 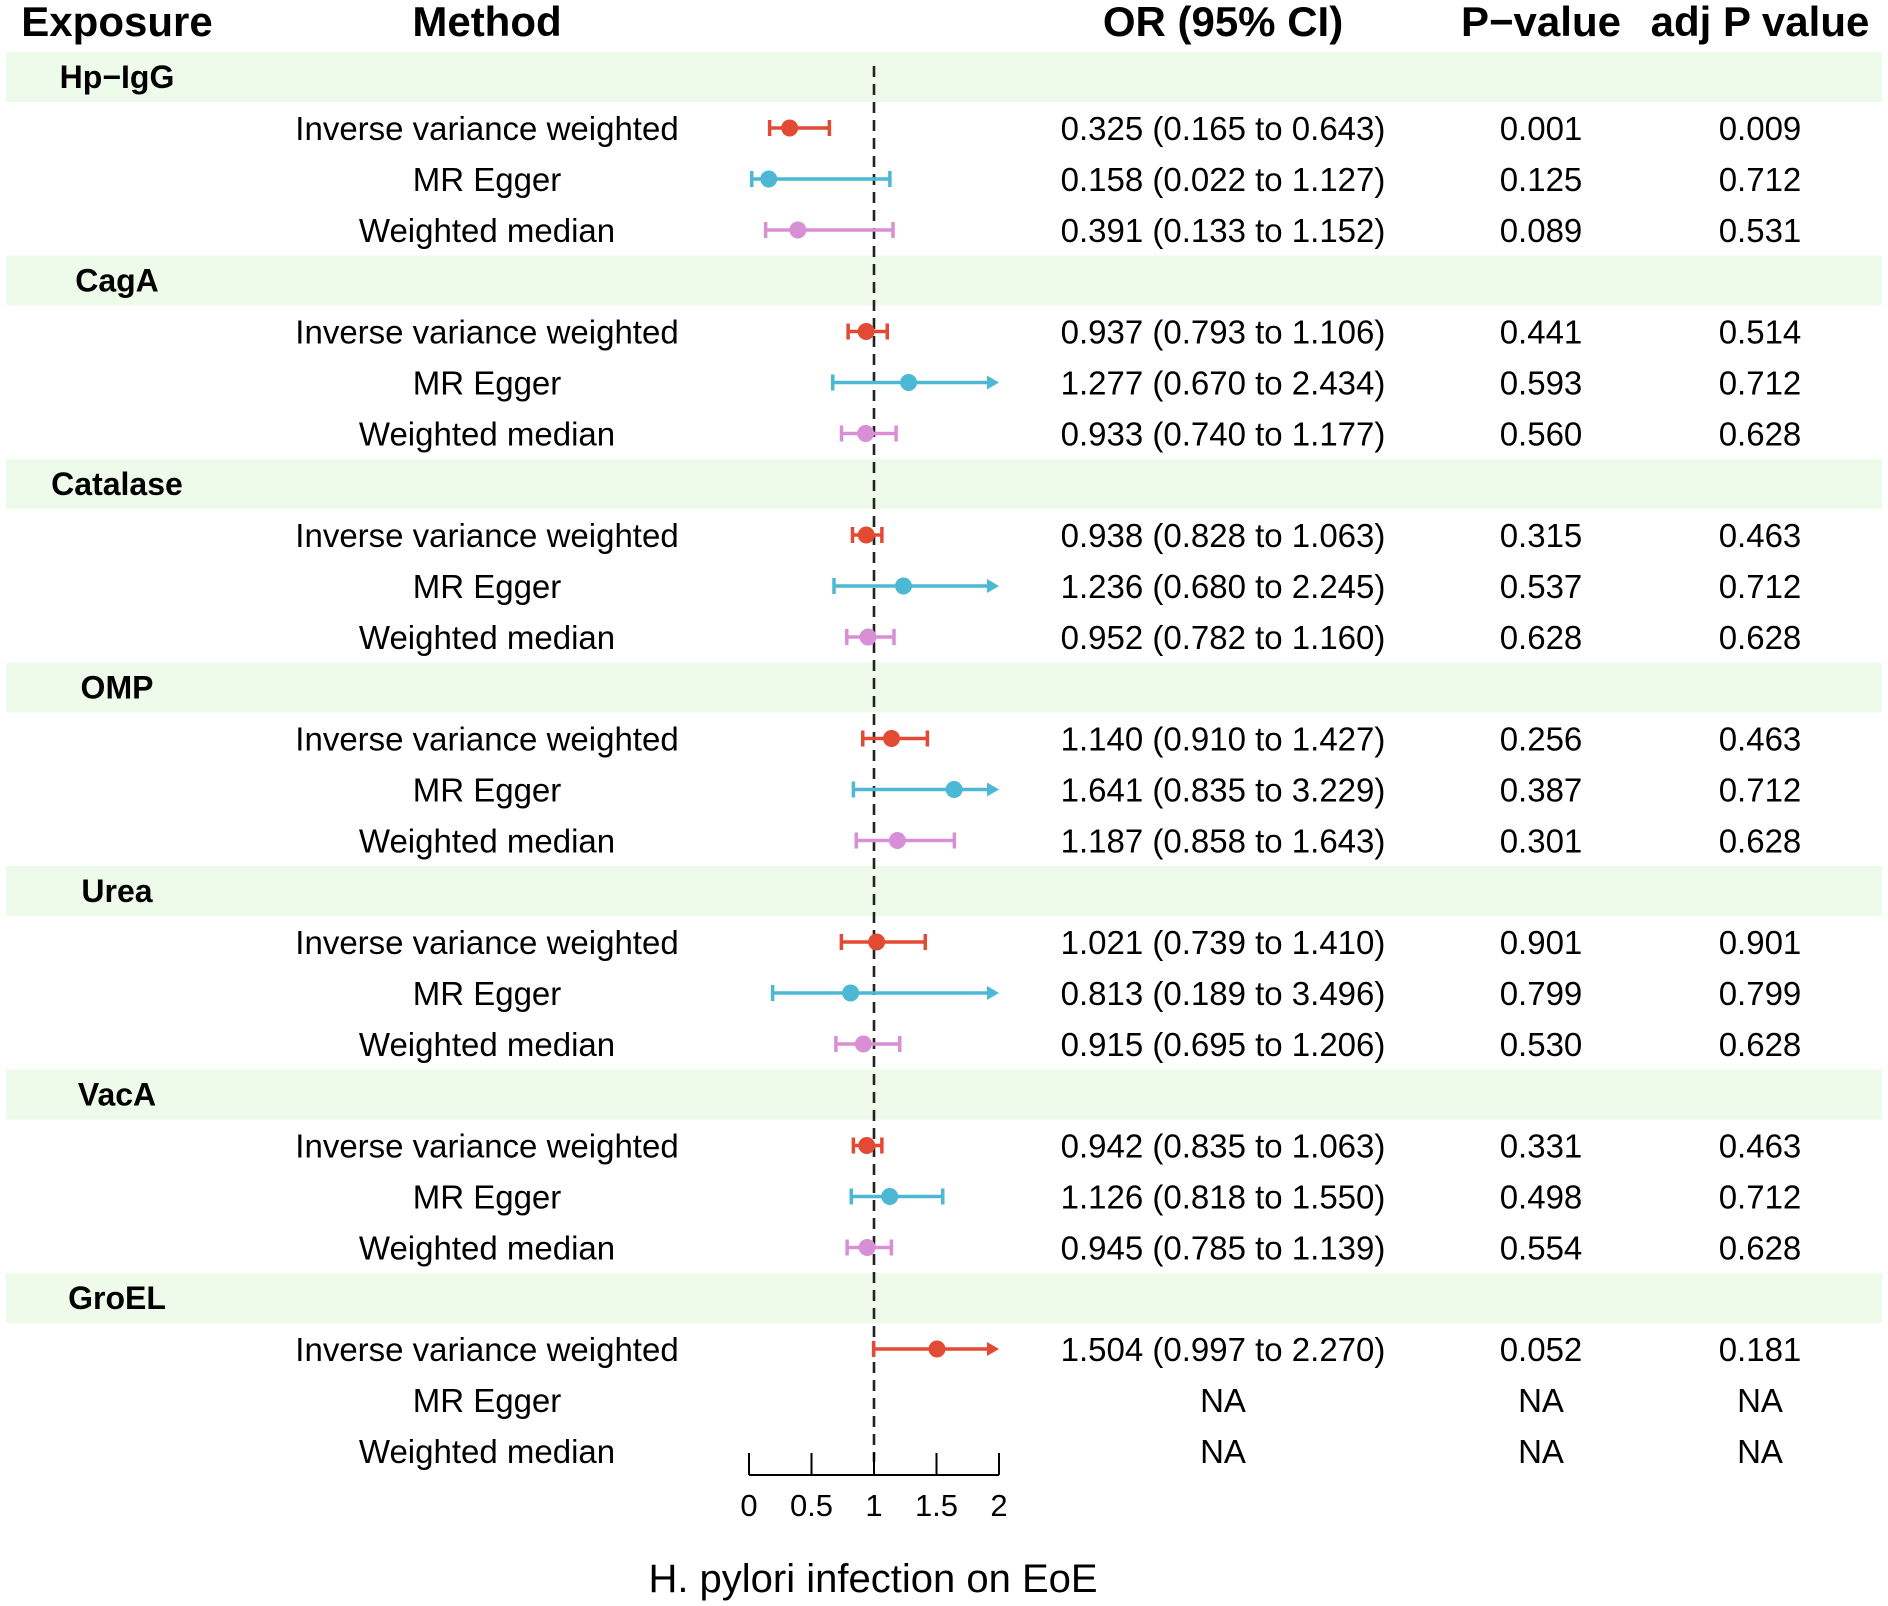 What do you see at coordinates (1541, 1197) in the screenshot?
I see `p-value: 0.498` at bounding box center [1541, 1197].